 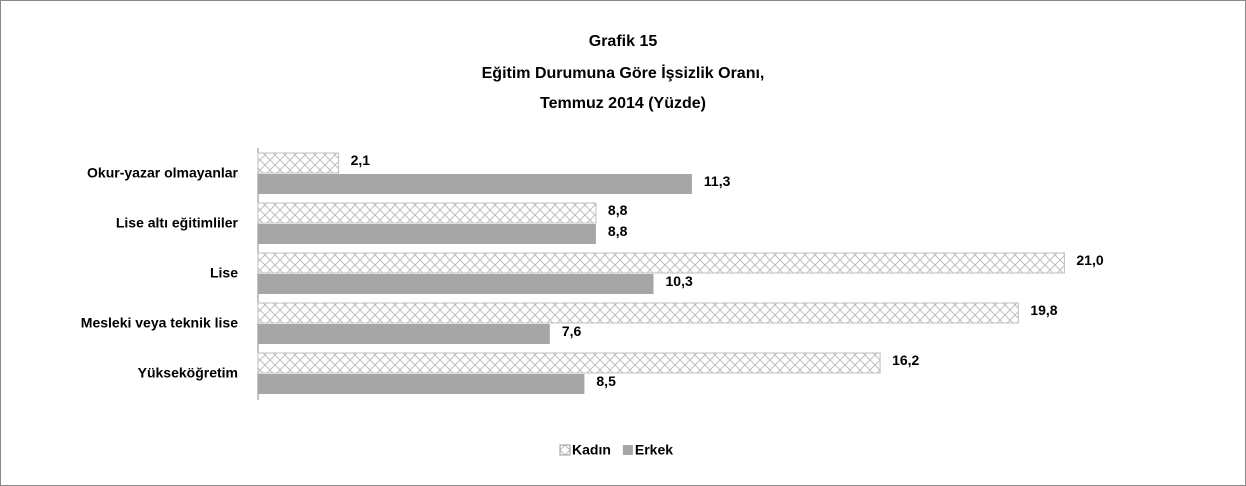 I want to click on chart-subtitle: Eğitim Durumuna Göre İşsizlik Oranı,, so click(x=623, y=73).